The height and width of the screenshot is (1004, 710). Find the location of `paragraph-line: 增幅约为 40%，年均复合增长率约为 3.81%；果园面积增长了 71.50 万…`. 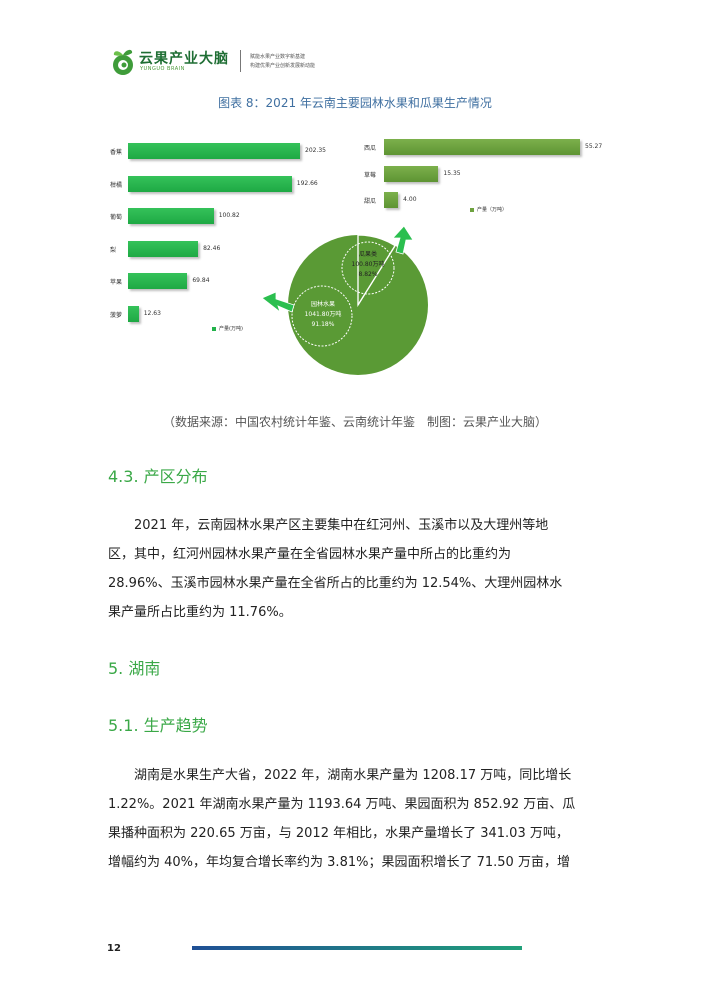

paragraph-line: 增幅约为 40%，年均复合增长率约为 3.81%；果园面积增长了 71.50 万… is located at coordinates (339, 862).